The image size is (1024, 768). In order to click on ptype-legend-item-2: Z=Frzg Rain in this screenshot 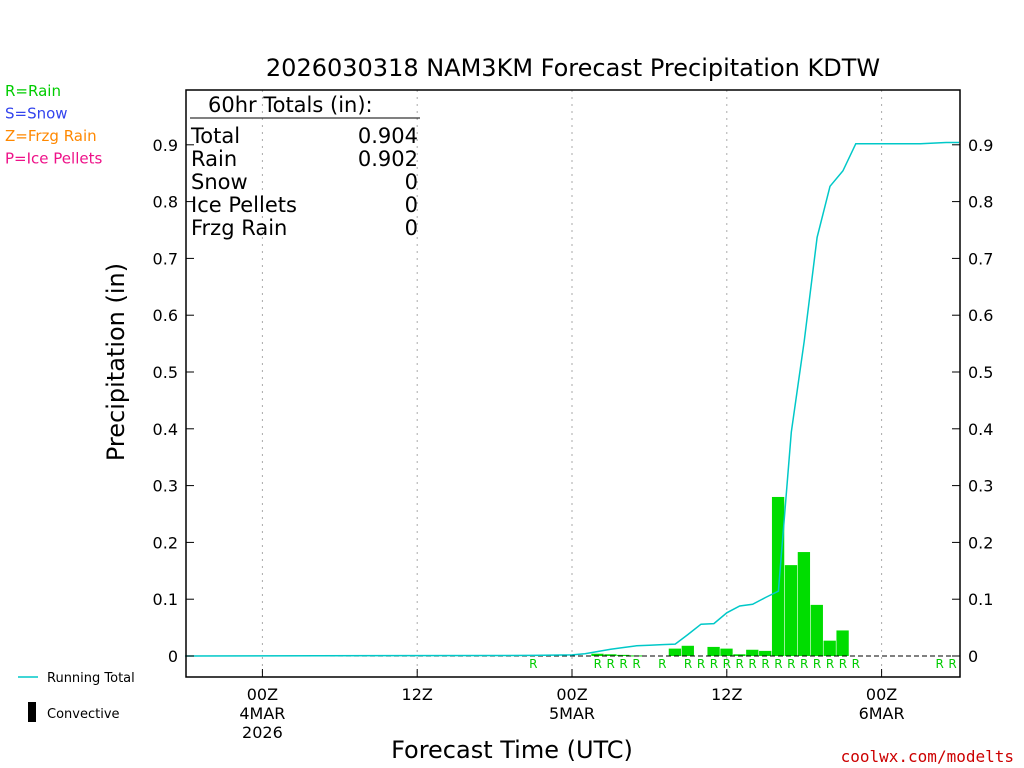, I will do `click(51, 136)`.